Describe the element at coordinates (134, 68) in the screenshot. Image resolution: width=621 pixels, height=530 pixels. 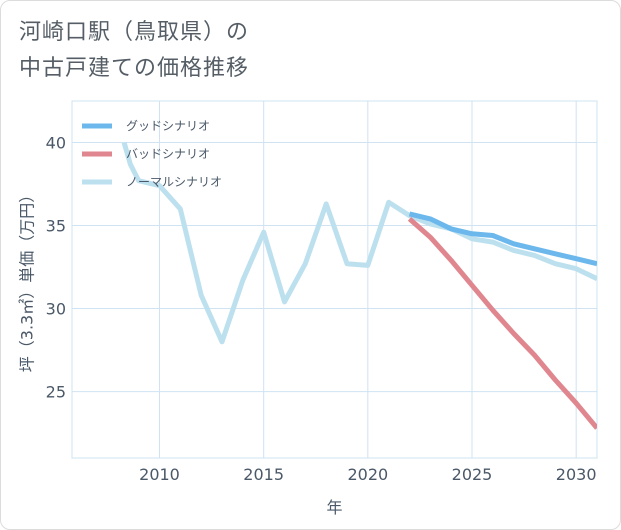
I see `title-line-2: 中古戸建ての価格推移` at that location.